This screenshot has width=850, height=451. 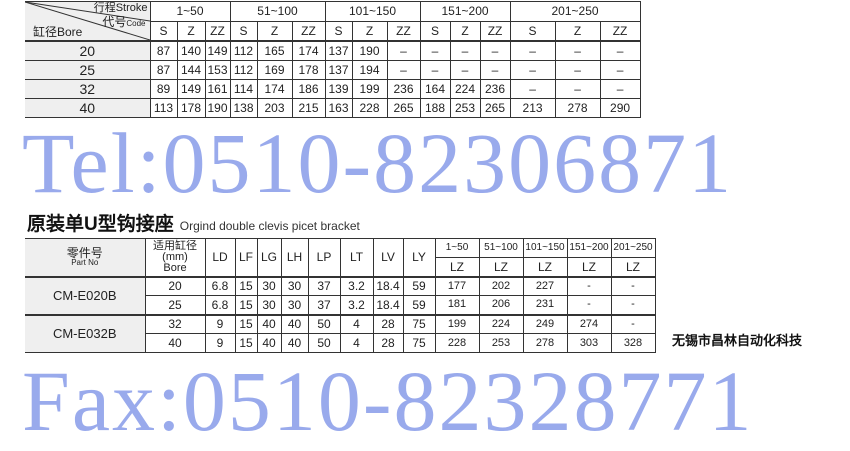 I want to click on table-row: 20 87 140 149 112 165 174 137 190– – – – – – –, so click(x=333, y=50).